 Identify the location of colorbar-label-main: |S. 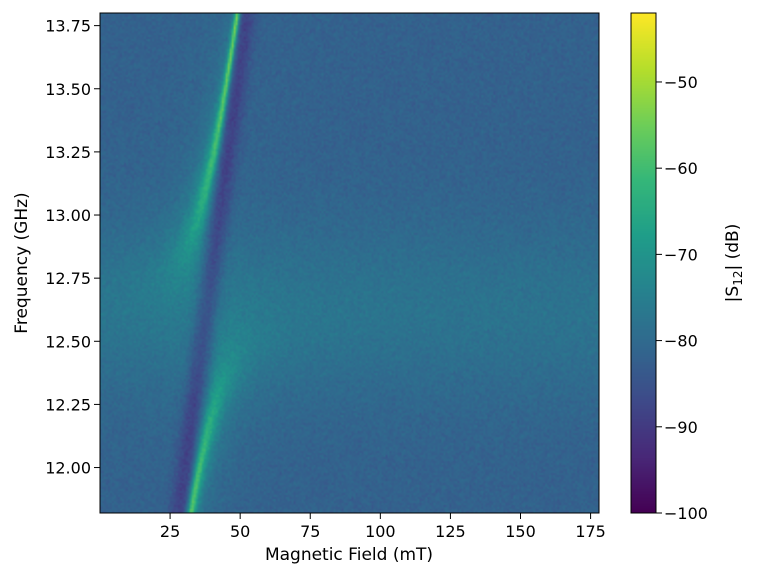
(733, 294).